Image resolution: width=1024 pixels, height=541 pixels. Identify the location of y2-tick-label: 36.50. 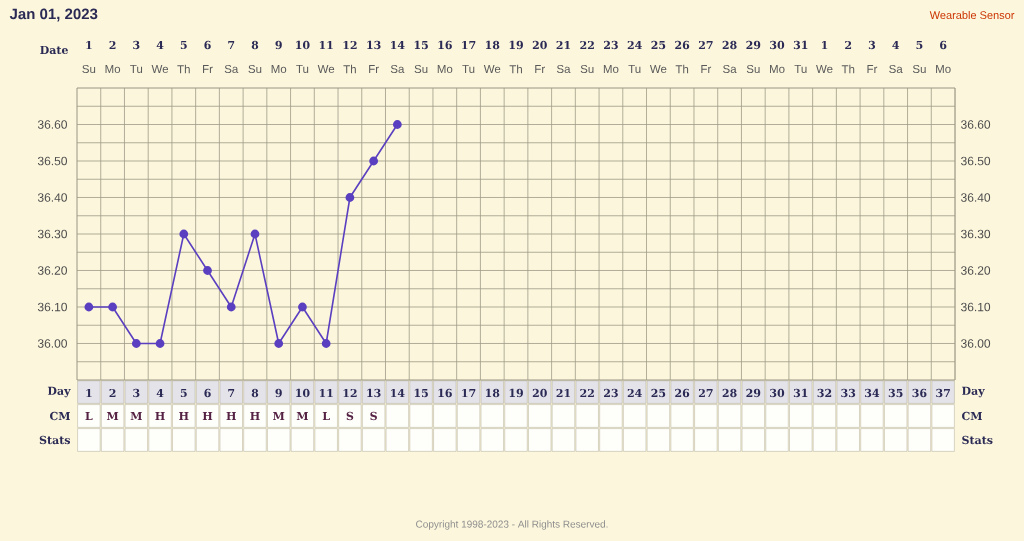
(976, 161).